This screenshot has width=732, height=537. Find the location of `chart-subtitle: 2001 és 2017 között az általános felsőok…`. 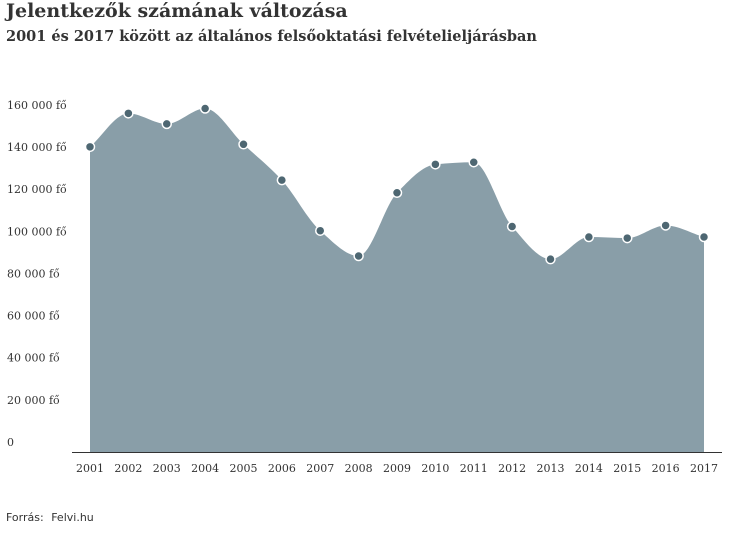

chart-subtitle: 2001 és 2017 között az általános felsőok… is located at coordinates (271, 36).